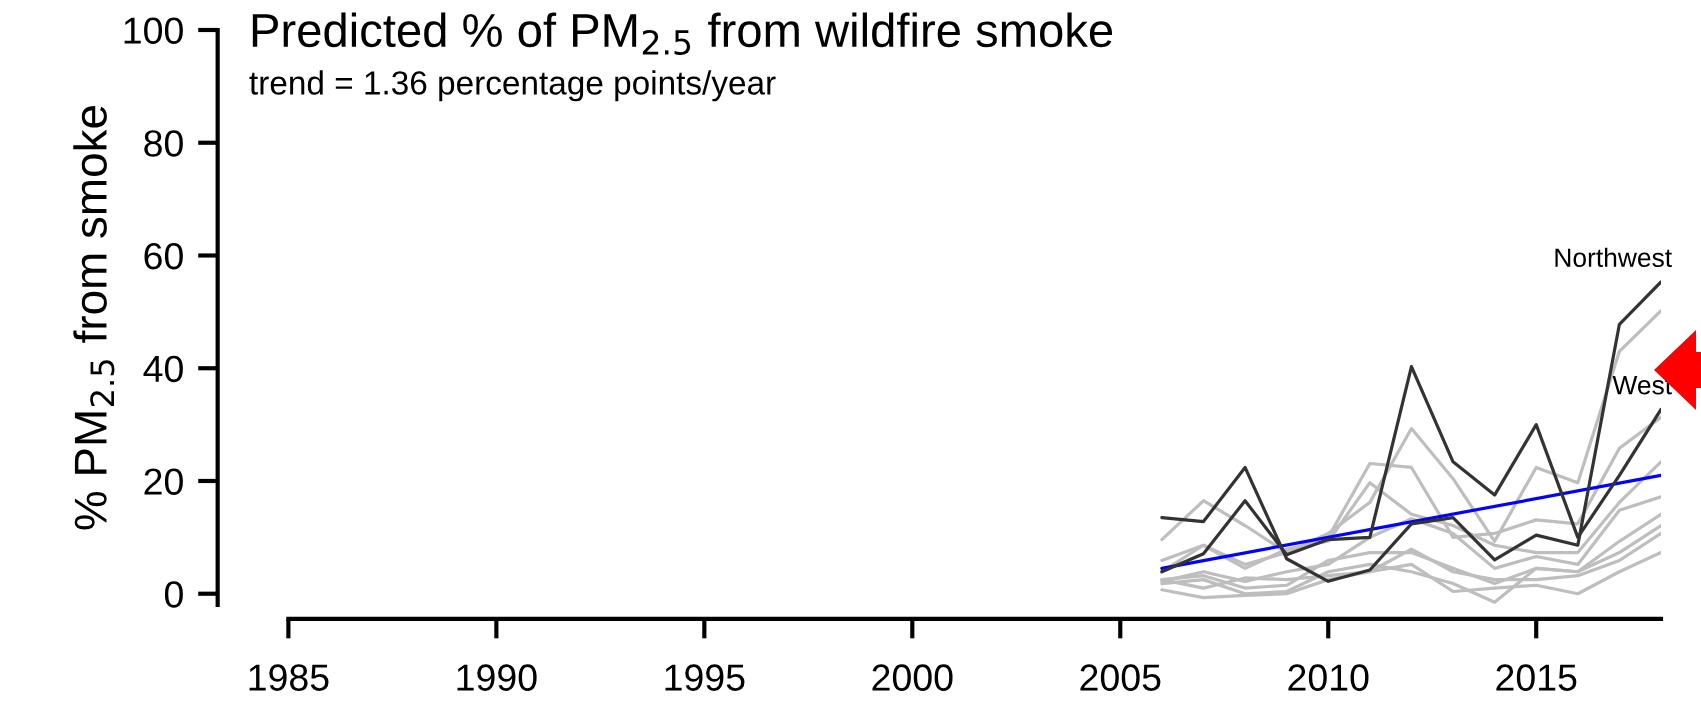  What do you see at coordinates (1613, 257) in the screenshot?
I see `series-label: Northwest` at bounding box center [1613, 257].